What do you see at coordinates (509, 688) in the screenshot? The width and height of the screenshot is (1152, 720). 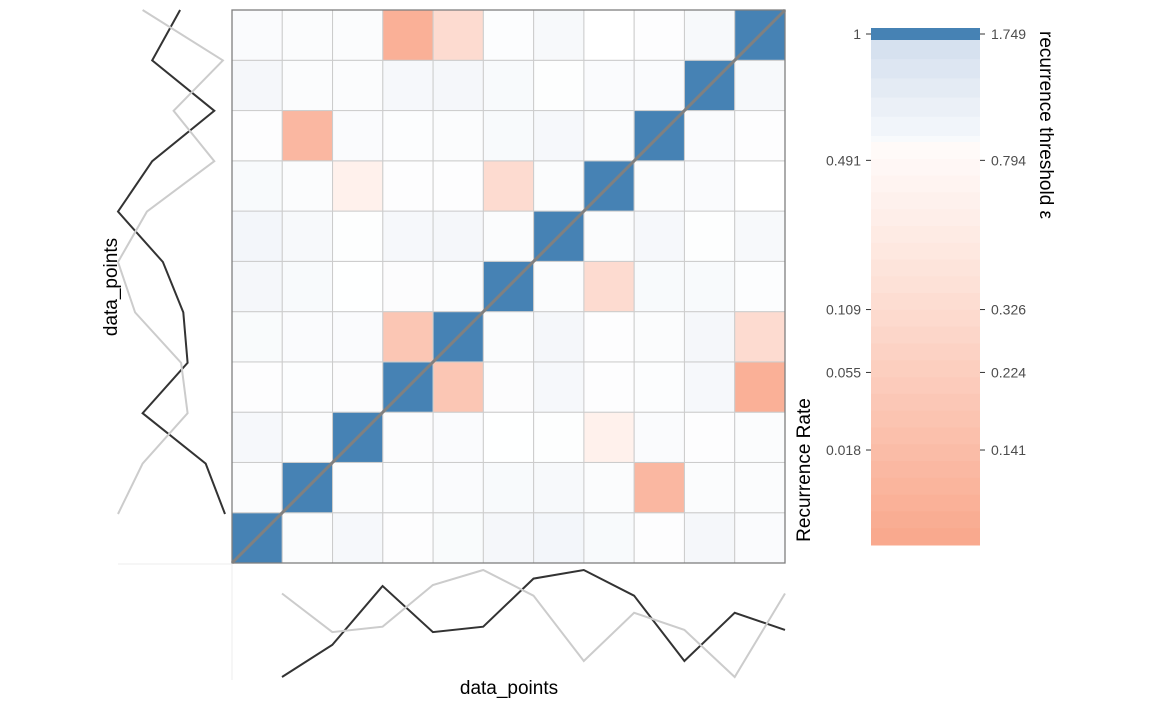 I see `x-axis-title: data_points` at bounding box center [509, 688].